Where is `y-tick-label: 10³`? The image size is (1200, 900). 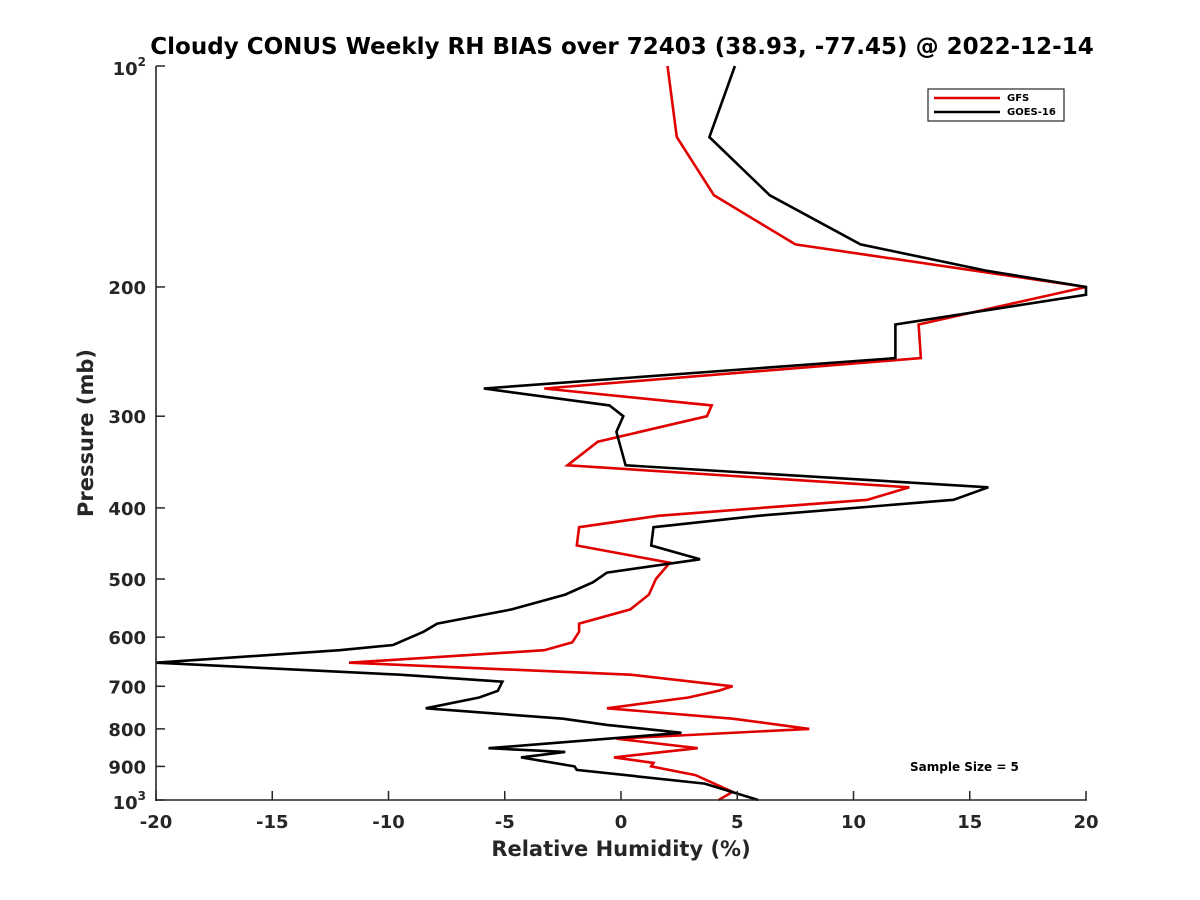 y-tick-label: 10³ is located at coordinates (129, 801).